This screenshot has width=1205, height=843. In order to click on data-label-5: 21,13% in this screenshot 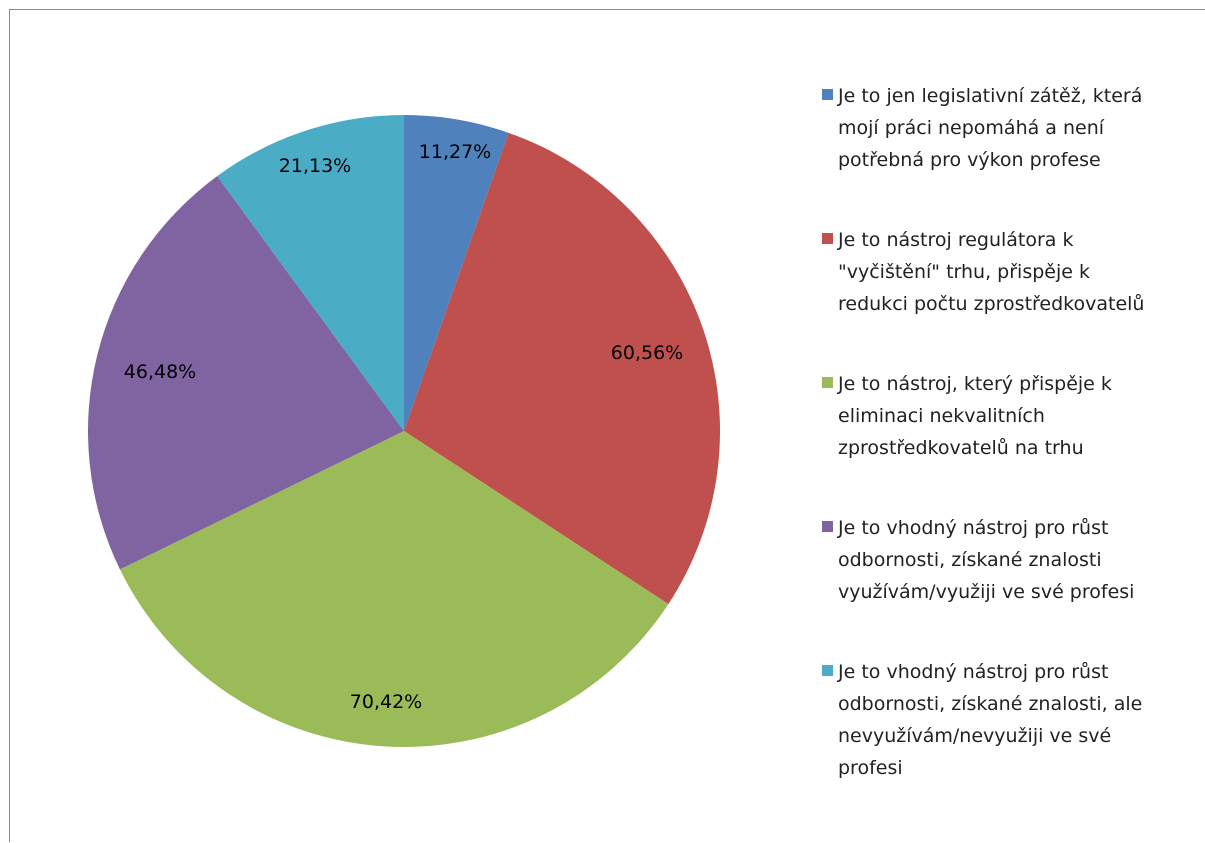, I will do `click(315, 166)`.